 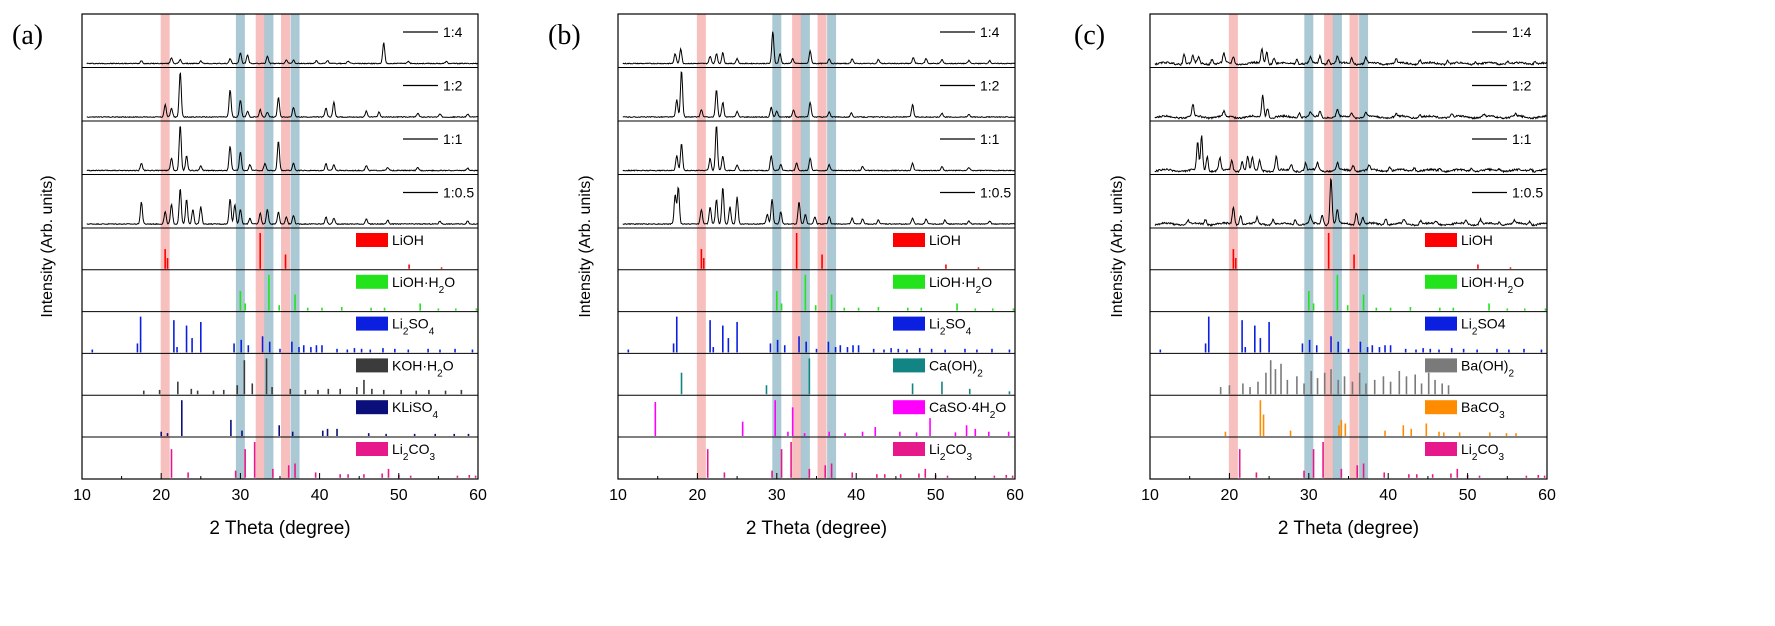 I want to click on reference-label: Ca(OH)2, so click(x=956, y=368).